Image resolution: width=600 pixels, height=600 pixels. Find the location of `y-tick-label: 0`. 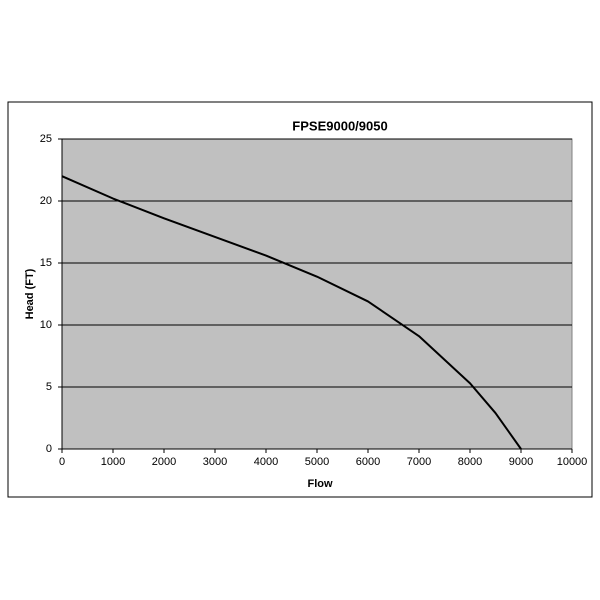

y-tick-label: 0 is located at coordinates (49, 449).